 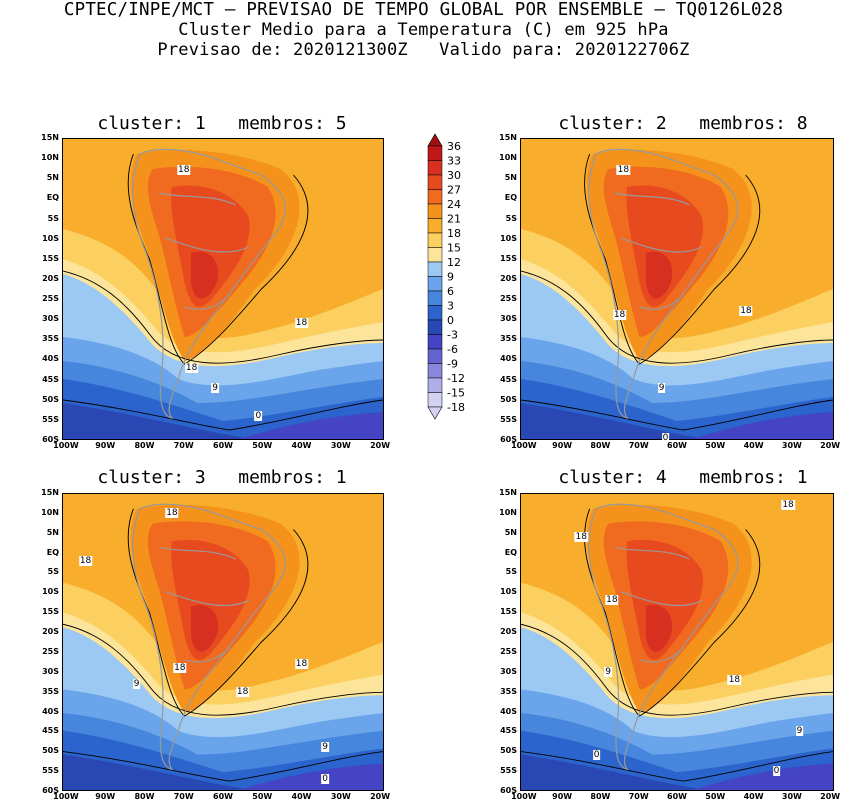 I want to click on lon-tick-label: 60W, so click(x=223, y=796).